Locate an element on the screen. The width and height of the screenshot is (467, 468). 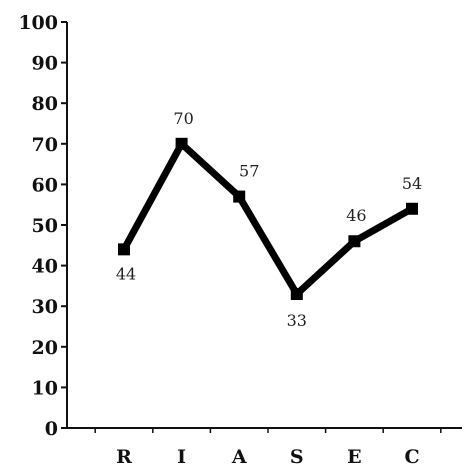
data-label: 44 is located at coordinates (126, 273).